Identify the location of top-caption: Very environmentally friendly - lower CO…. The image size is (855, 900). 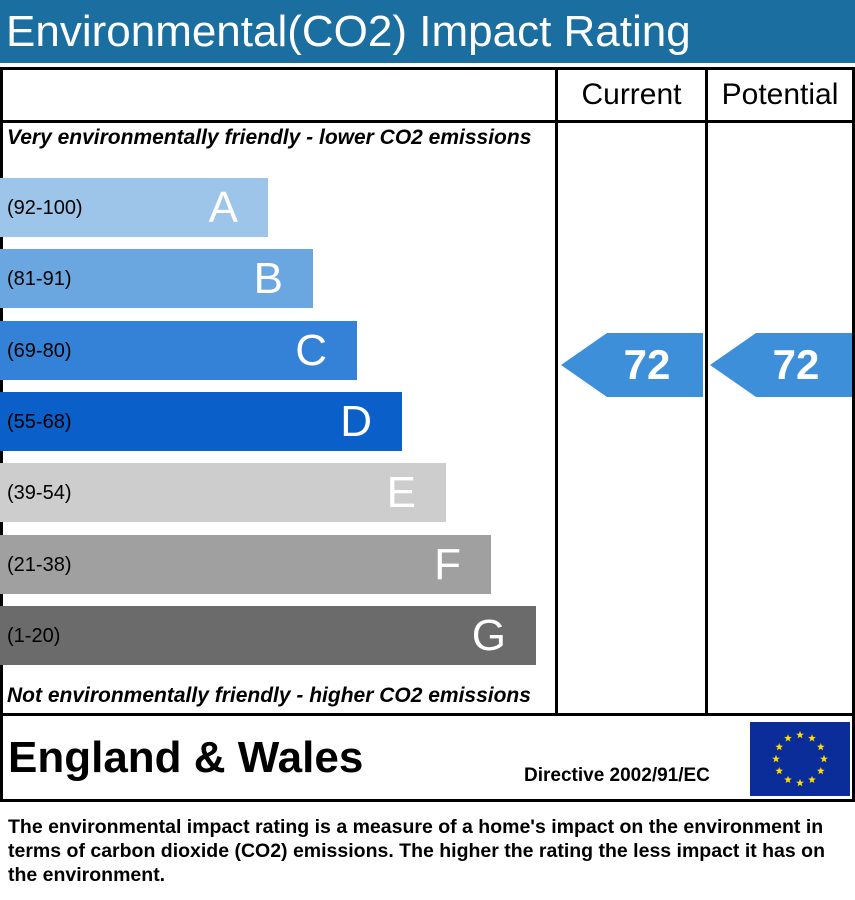
(269, 137).